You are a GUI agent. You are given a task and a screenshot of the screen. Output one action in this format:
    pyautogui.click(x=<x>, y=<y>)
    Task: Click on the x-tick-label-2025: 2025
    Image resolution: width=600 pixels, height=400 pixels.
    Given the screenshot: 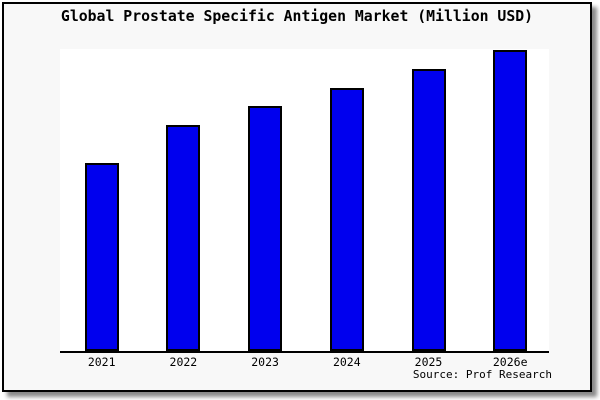 What is the action you would take?
    pyautogui.click(x=428, y=362)
    